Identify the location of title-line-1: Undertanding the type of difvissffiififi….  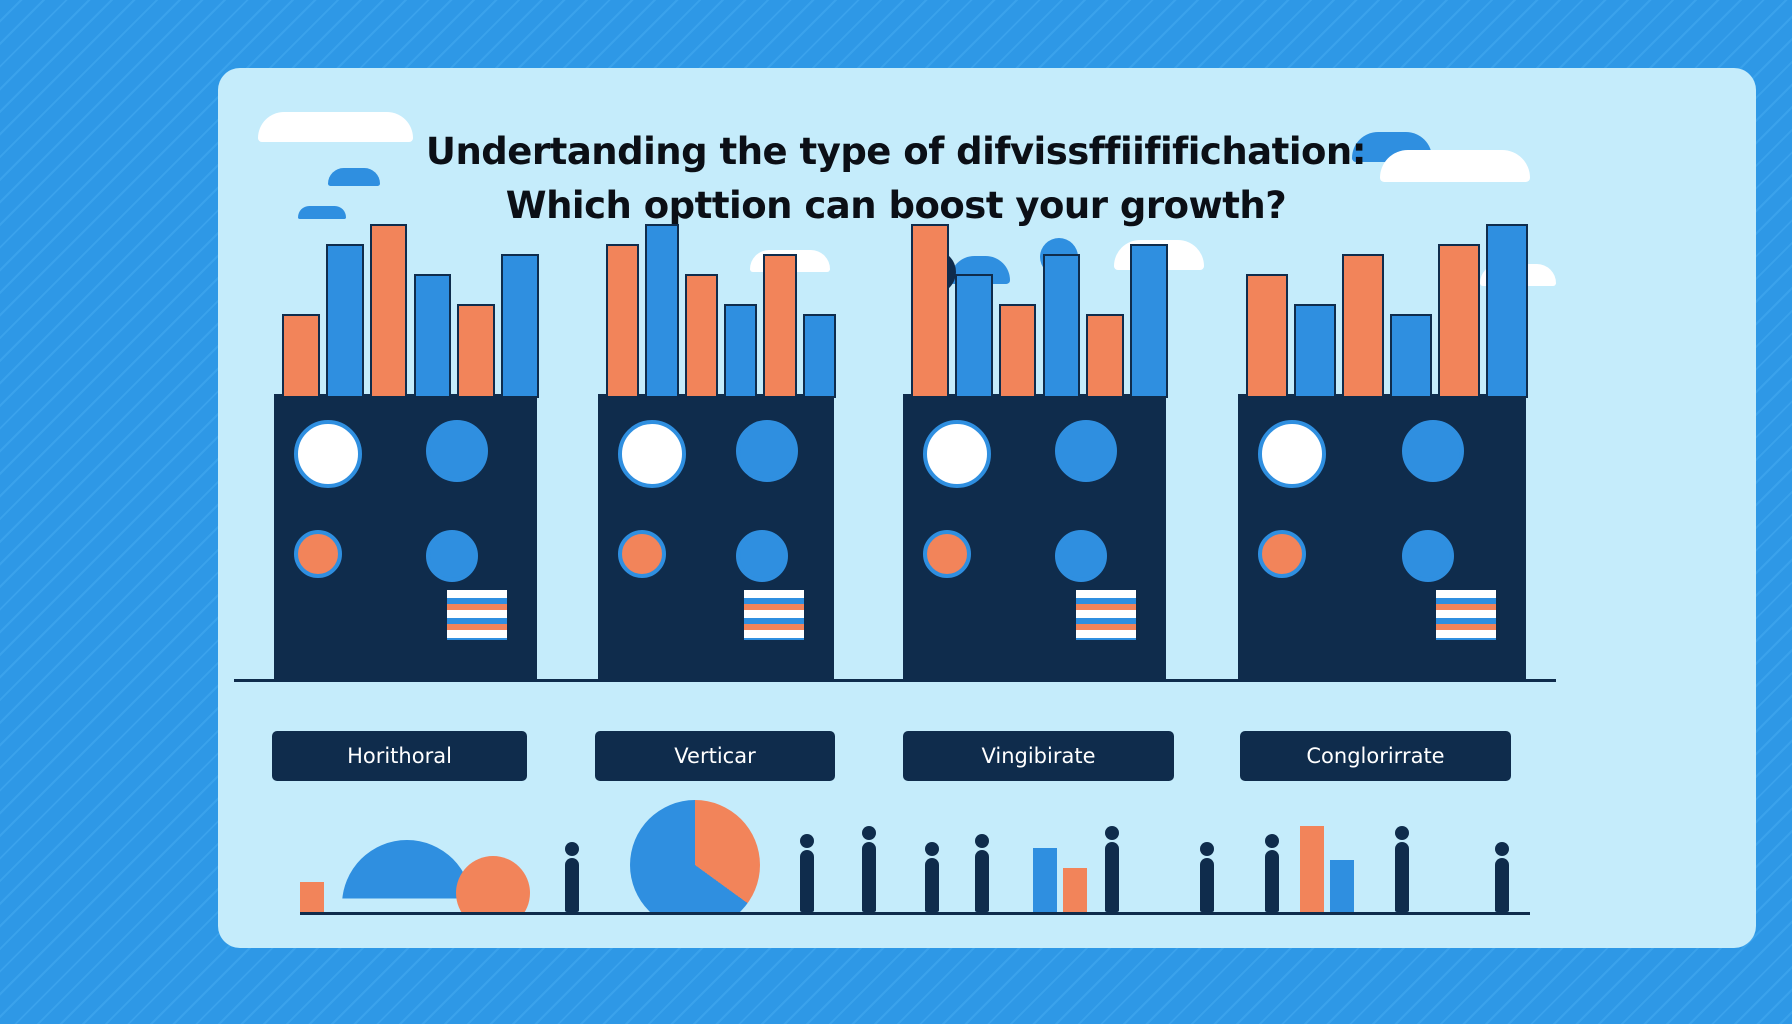
(896, 151).